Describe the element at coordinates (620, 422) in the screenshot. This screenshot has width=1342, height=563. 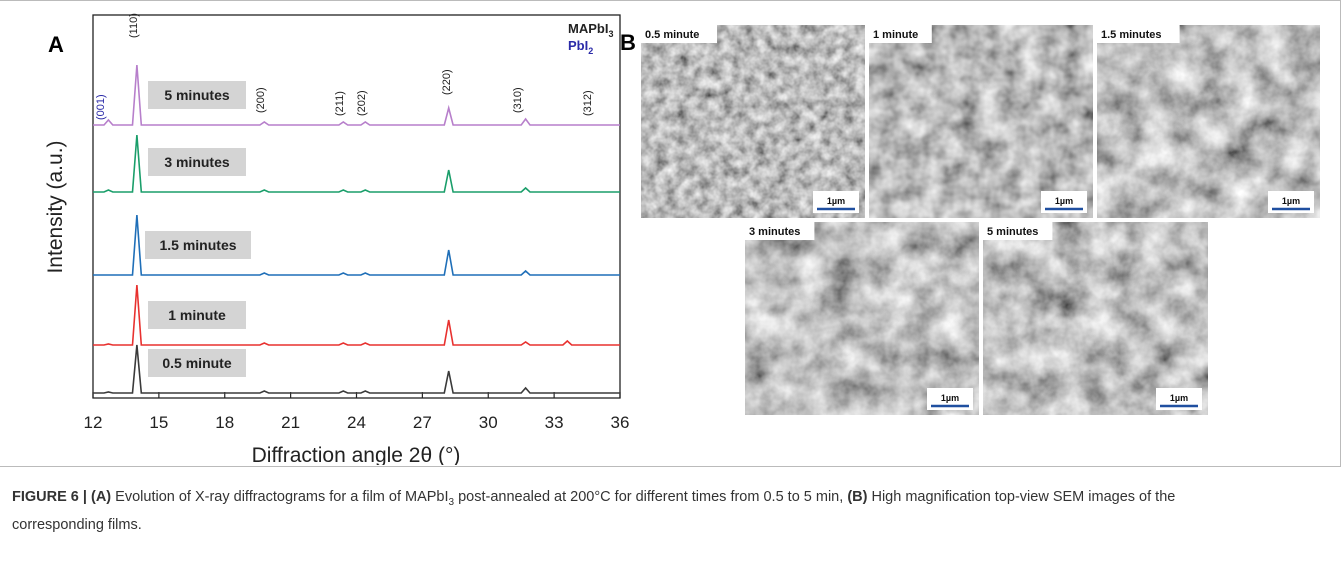
I see `x-tick-label: 36` at that location.